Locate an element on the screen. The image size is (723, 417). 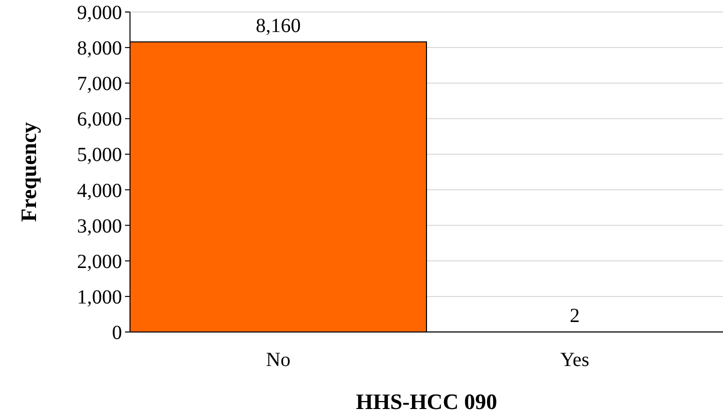
x-axis-title: HHS-HCC 090 is located at coordinates (427, 401).